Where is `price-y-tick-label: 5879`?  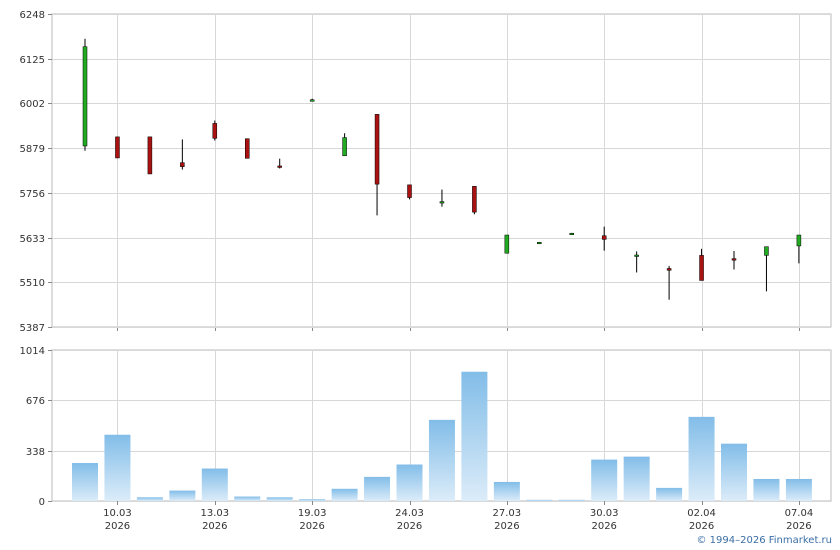
price-y-tick-label: 5879 is located at coordinates (32, 149).